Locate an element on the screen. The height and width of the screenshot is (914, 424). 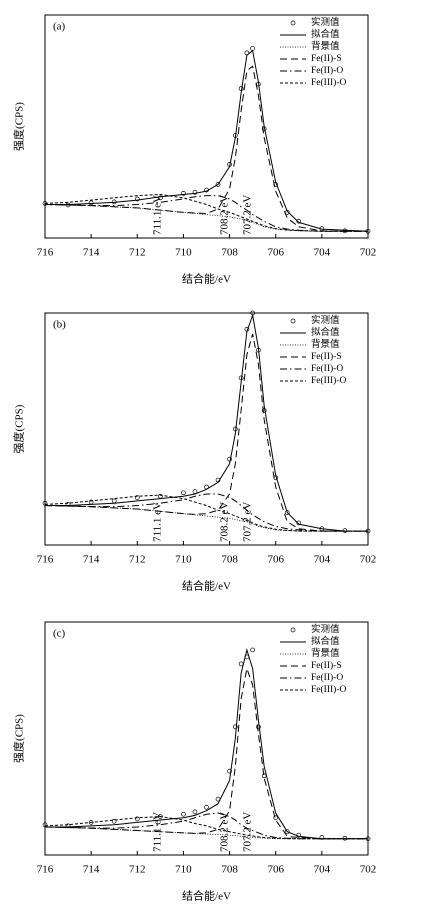
panel-label: (a) is located at coordinates (59, 27).